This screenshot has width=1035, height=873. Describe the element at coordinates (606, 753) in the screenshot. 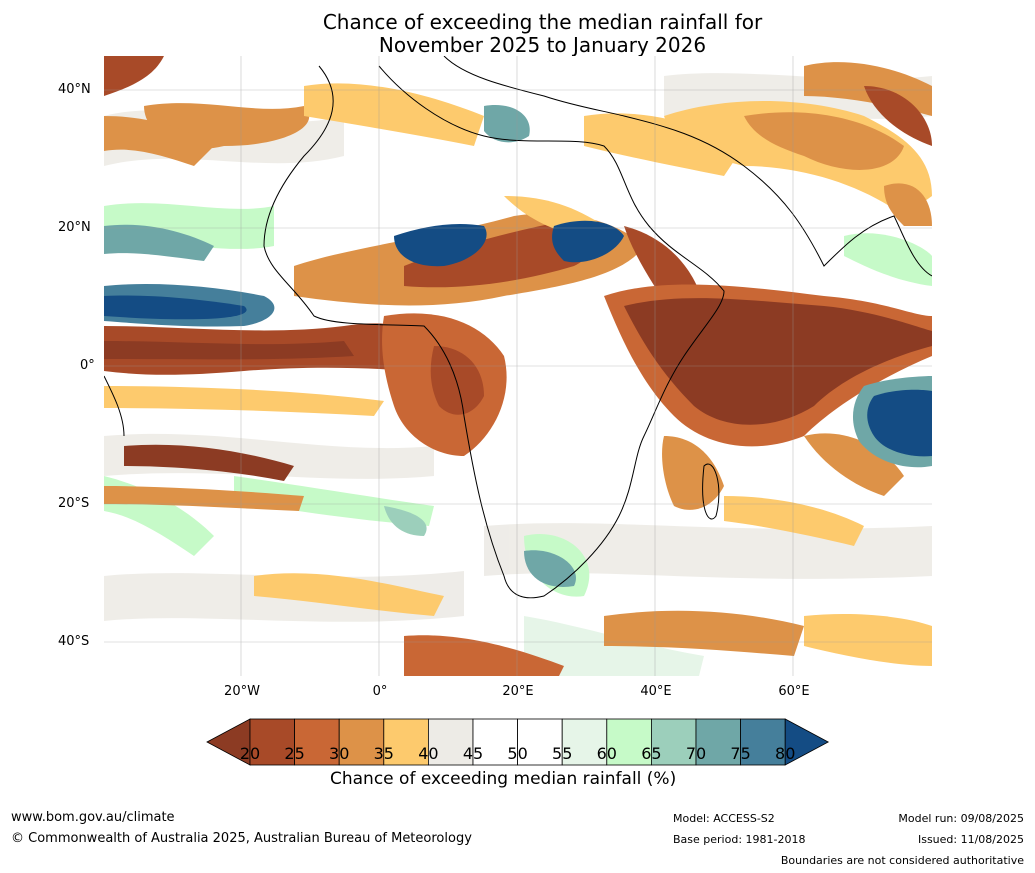

I see `colorbar-tick-label: 60` at that location.